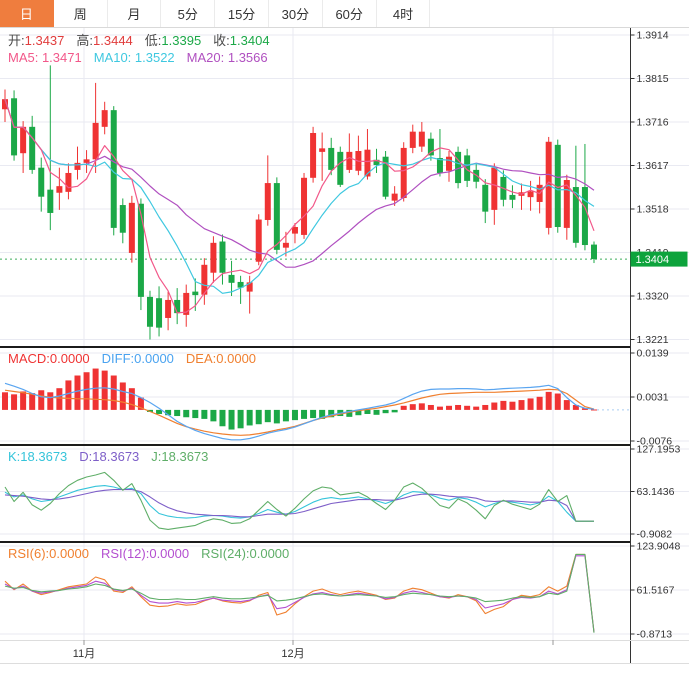 The height and width of the screenshot is (675, 689). I want to click on kdj-item: D:18.3673, so click(109, 456).